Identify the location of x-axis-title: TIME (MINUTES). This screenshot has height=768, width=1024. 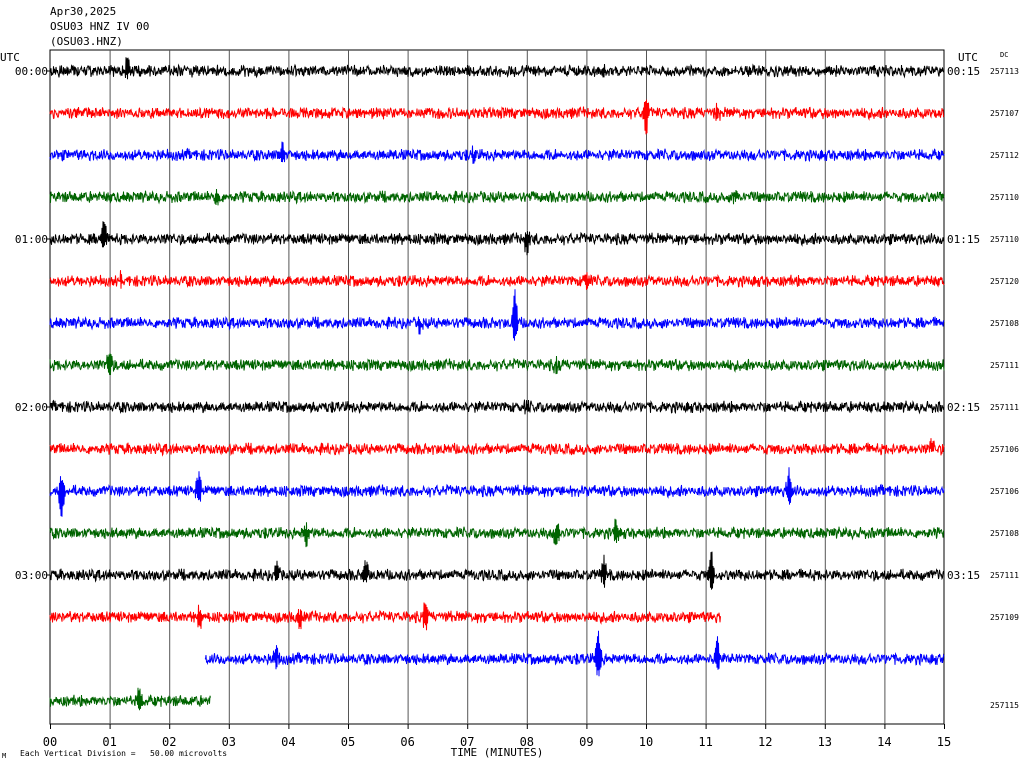
(497, 752).